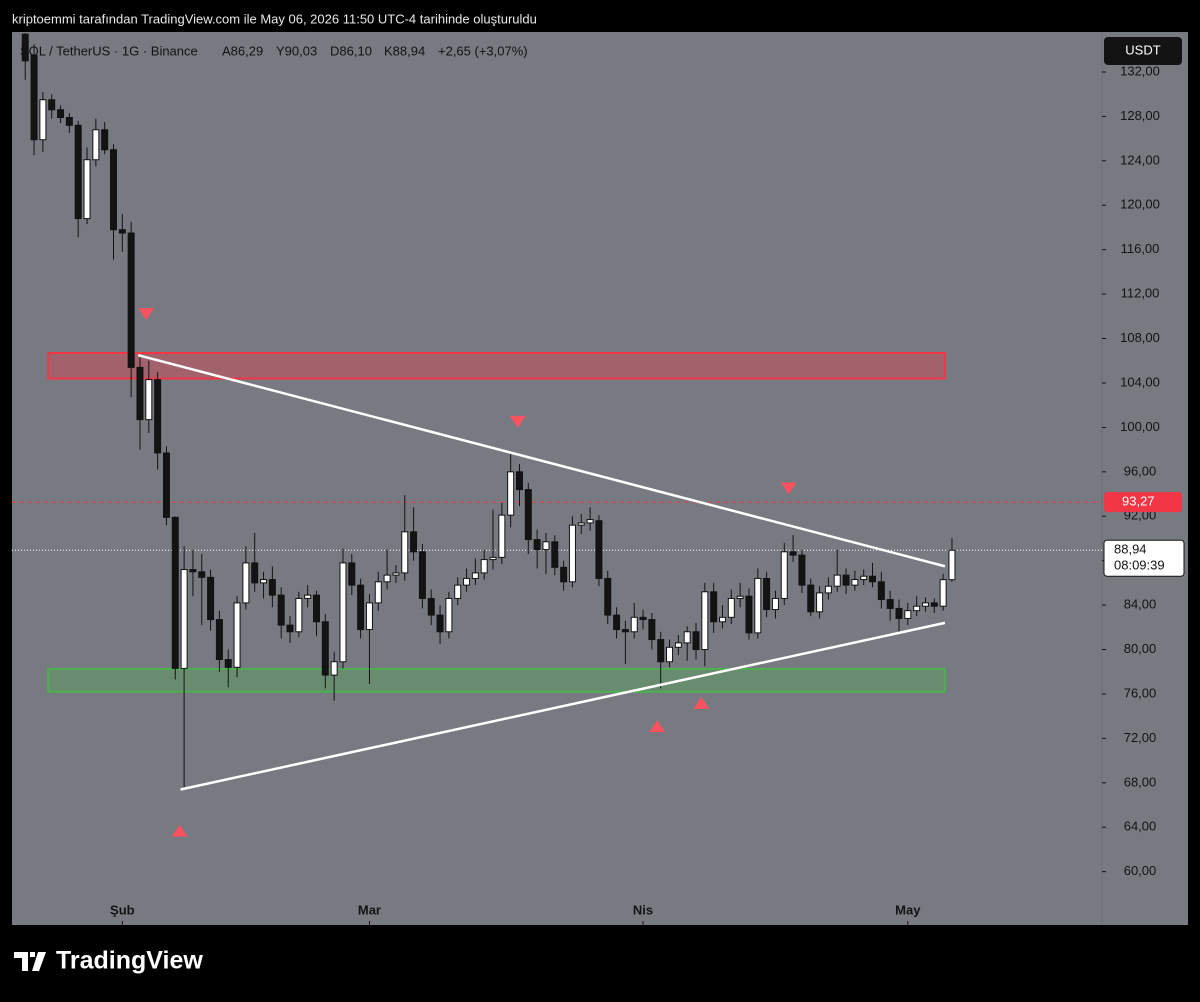  What do you see at coordinates (296, 50) in the screenshot?
I see `ohlc-label: Y90,03` at bounding box center [296, 50].